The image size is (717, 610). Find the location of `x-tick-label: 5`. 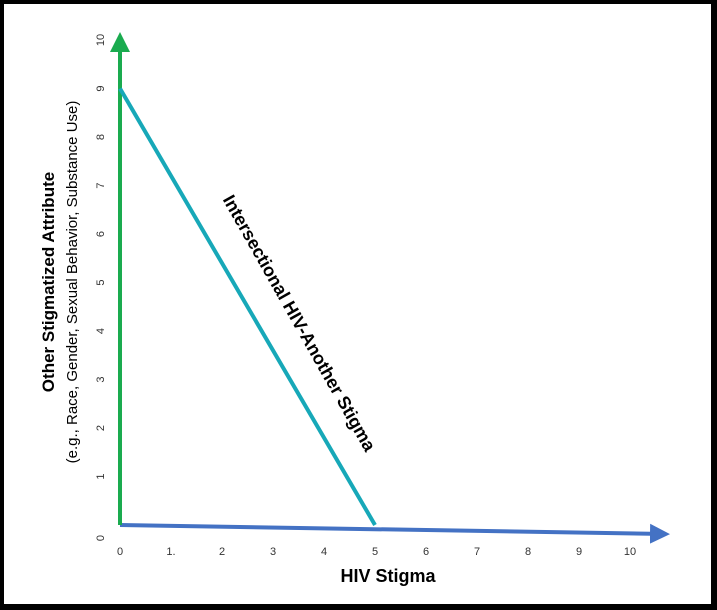

x-tick-label: 5 is located at coordinates (375, 552).